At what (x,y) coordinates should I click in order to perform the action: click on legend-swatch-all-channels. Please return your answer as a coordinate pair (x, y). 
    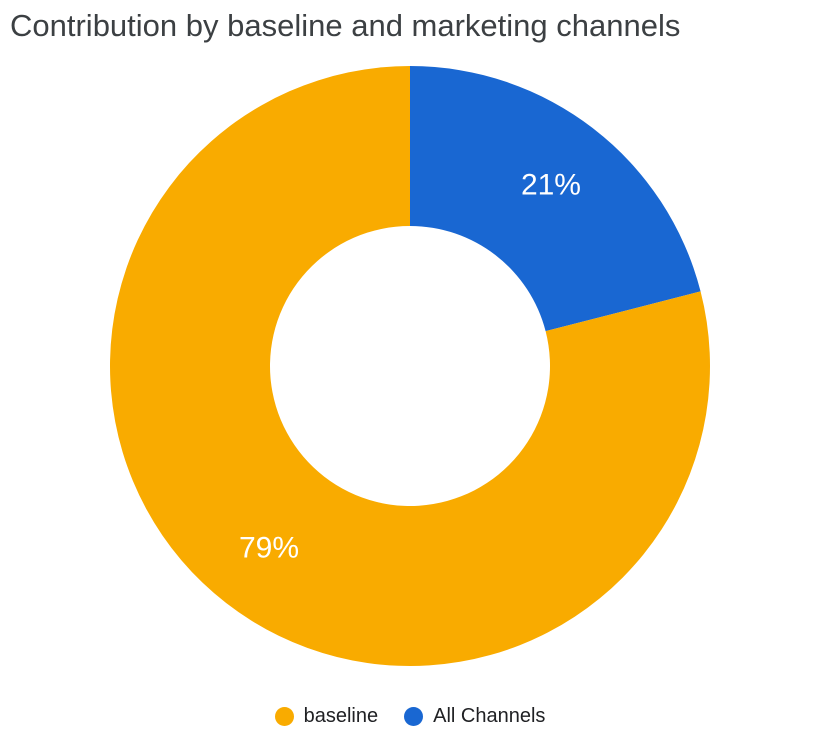
    Looking at the image, I should click on (414, 716).